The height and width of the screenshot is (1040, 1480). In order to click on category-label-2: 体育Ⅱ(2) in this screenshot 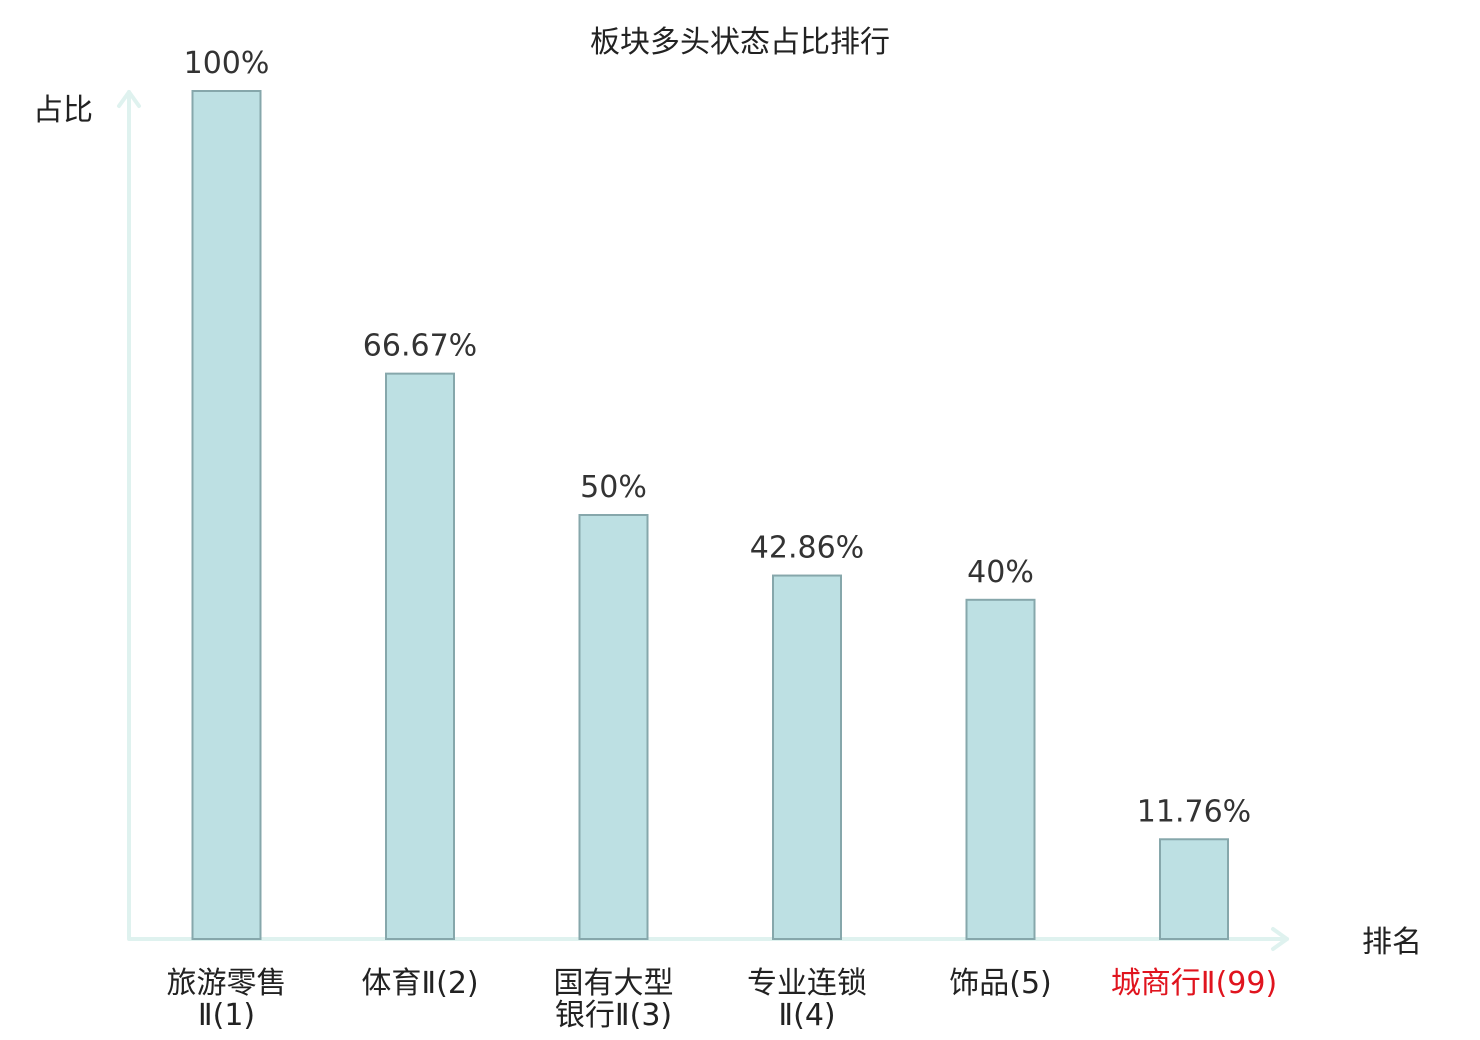, I will do `click(419, 983)`.